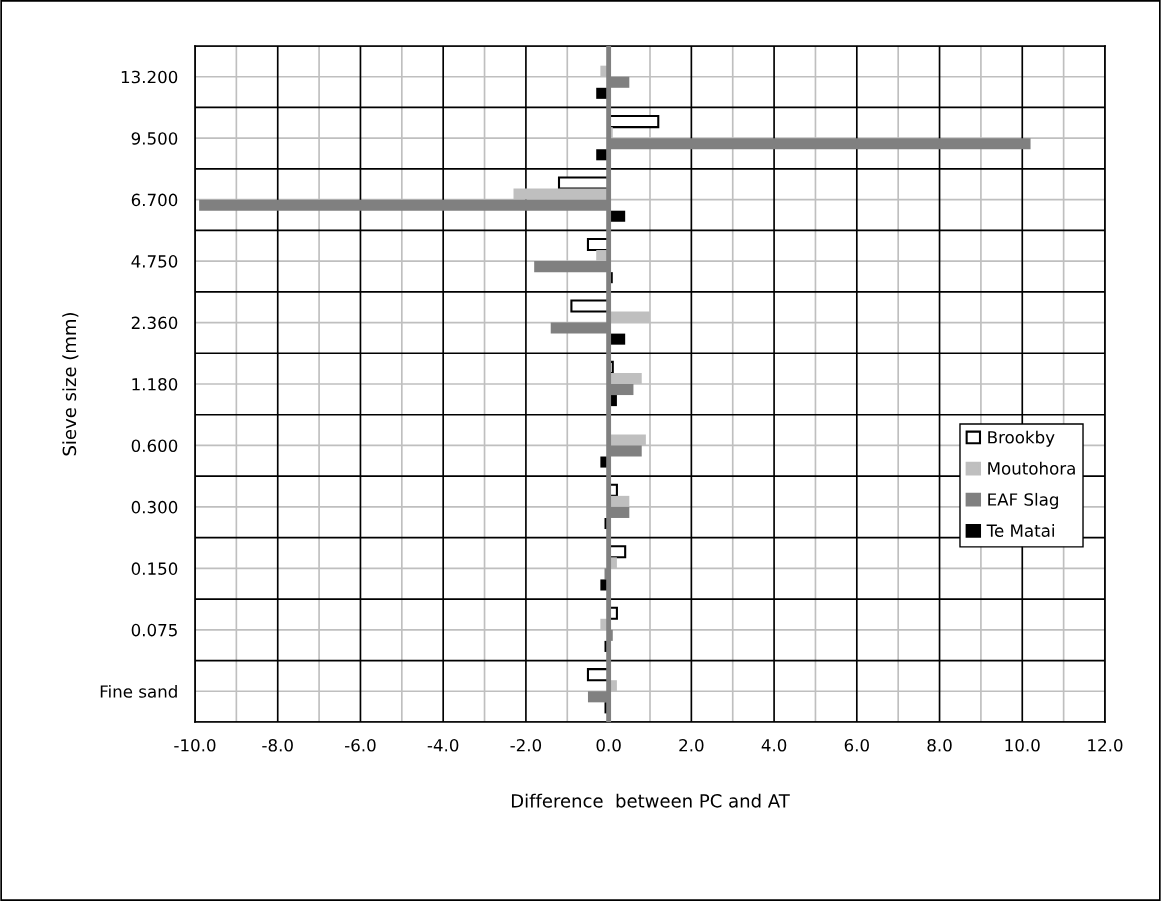 The image size is (1161, 901). I want to click on y-axis-title: Sieve size (mm), so click(70, 384).